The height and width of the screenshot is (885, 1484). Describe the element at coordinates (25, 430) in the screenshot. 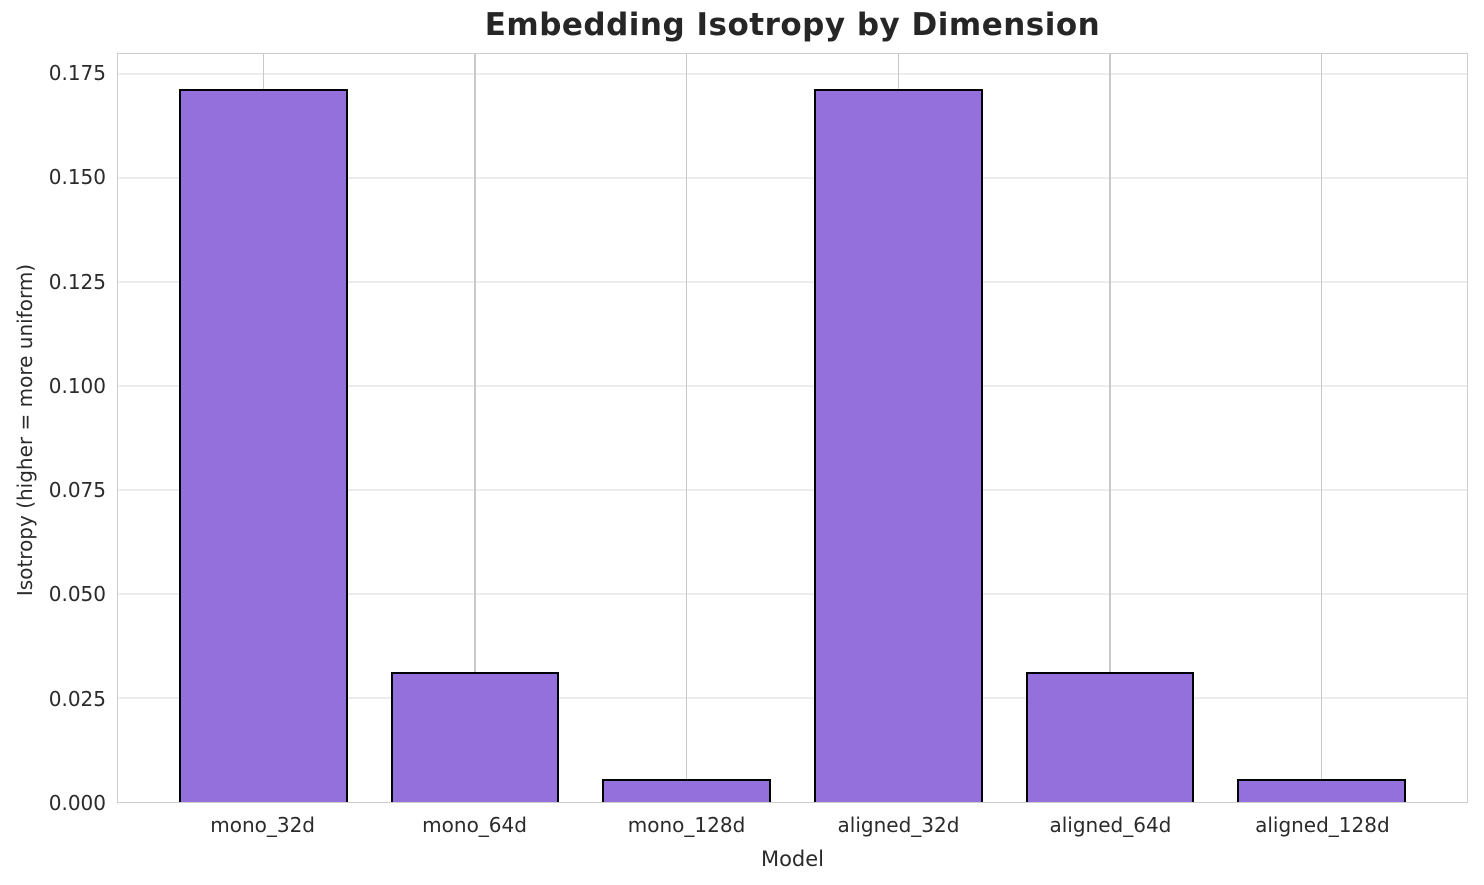

I see `y-axis-label: Isotropy (higher = more uniform)` at that location.